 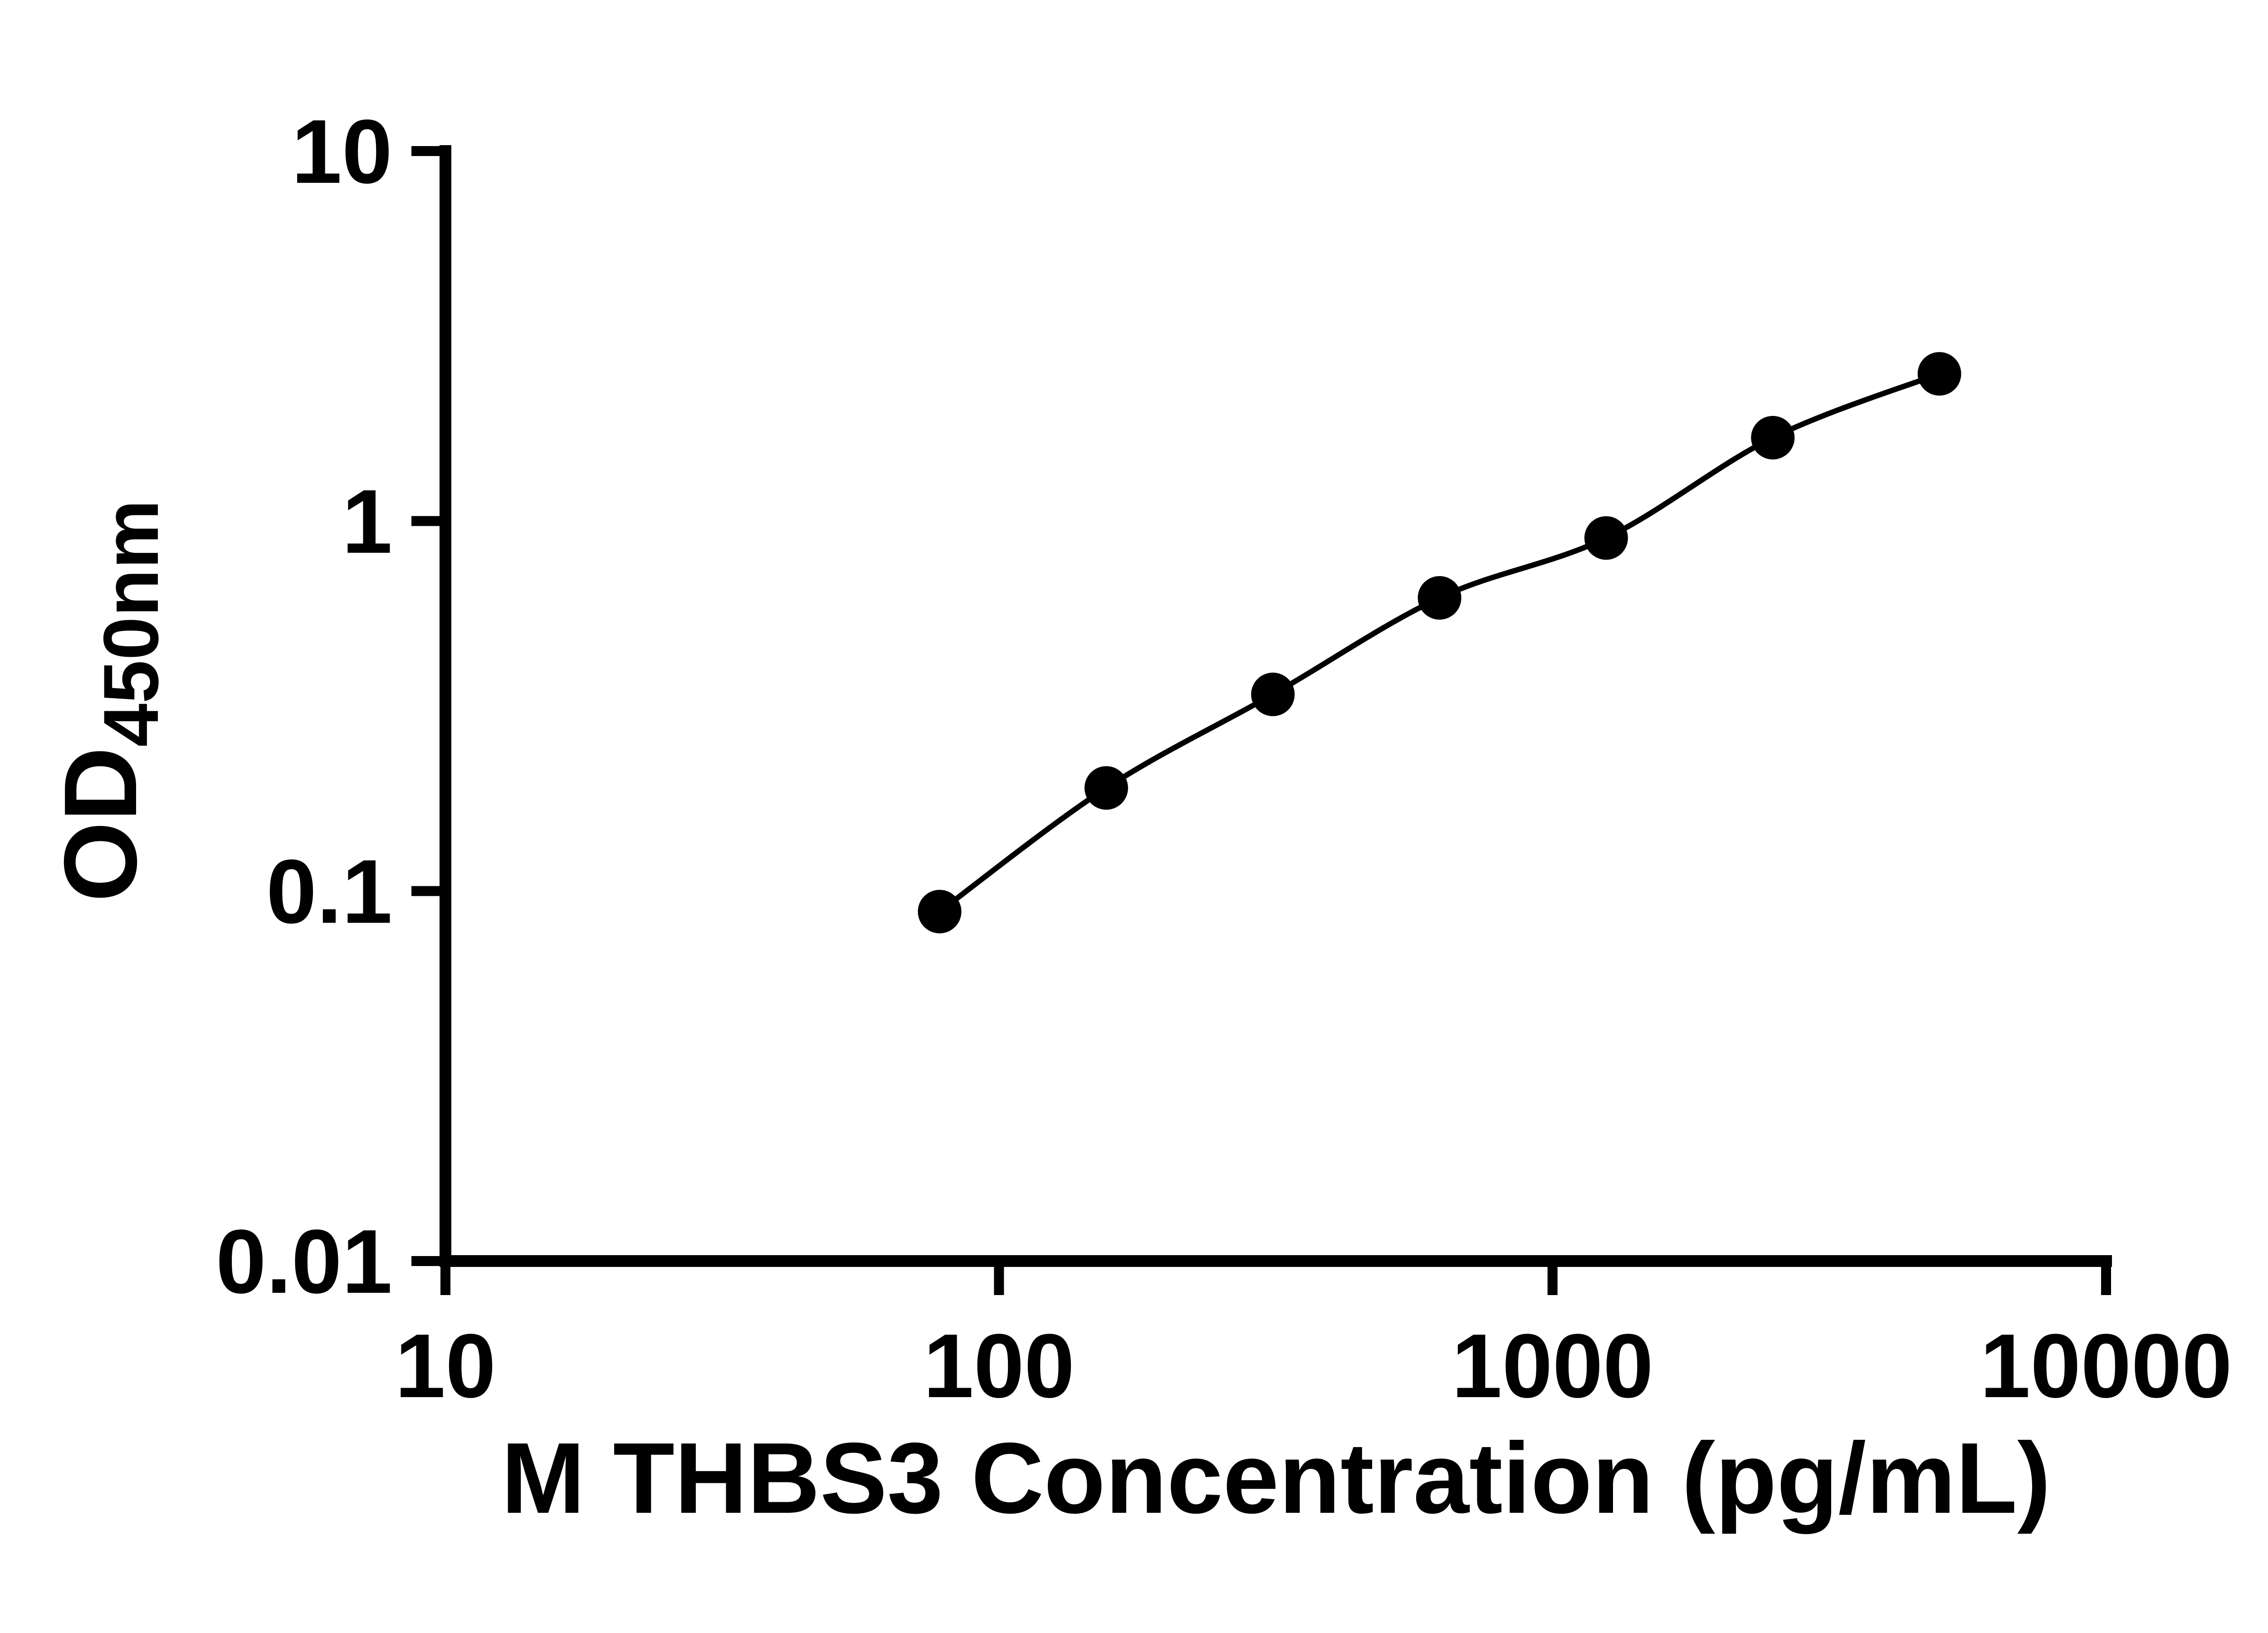 What do you see at coordinates (2106, 1366) in the screenshot?
I see `x-axis-tick-label: 10000` at bounding box center [2106, 1366].